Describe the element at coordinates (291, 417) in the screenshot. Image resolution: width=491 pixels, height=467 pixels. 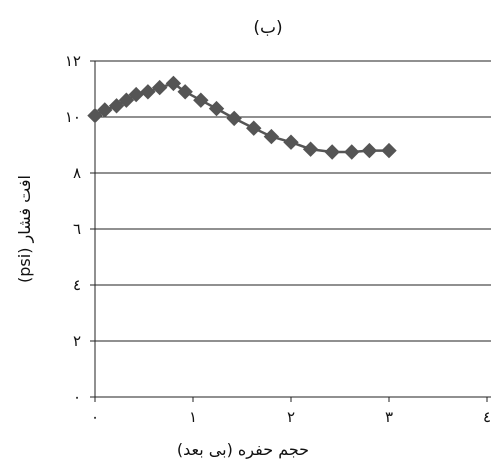
I see `x-tick-label-2: ۲` at that location.